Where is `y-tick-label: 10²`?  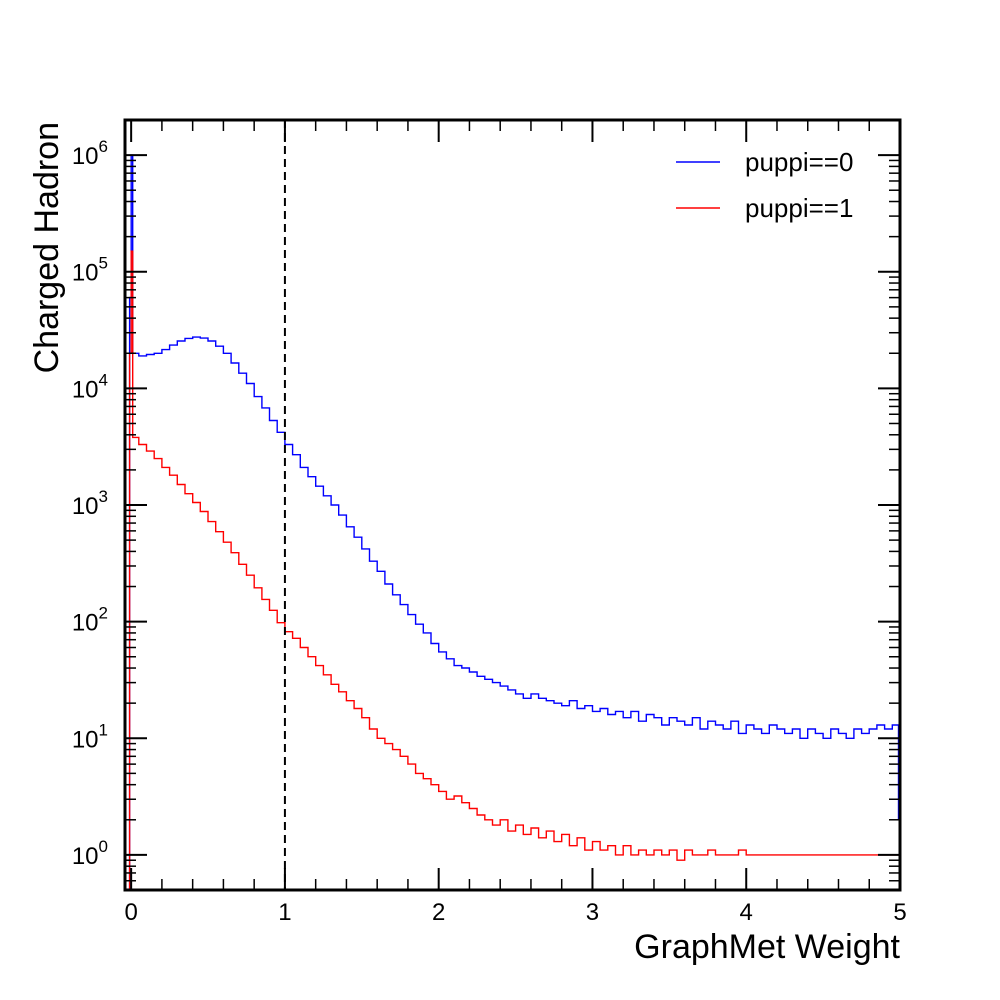
y-tick-label: 10² is located at coordinates (90, 620).